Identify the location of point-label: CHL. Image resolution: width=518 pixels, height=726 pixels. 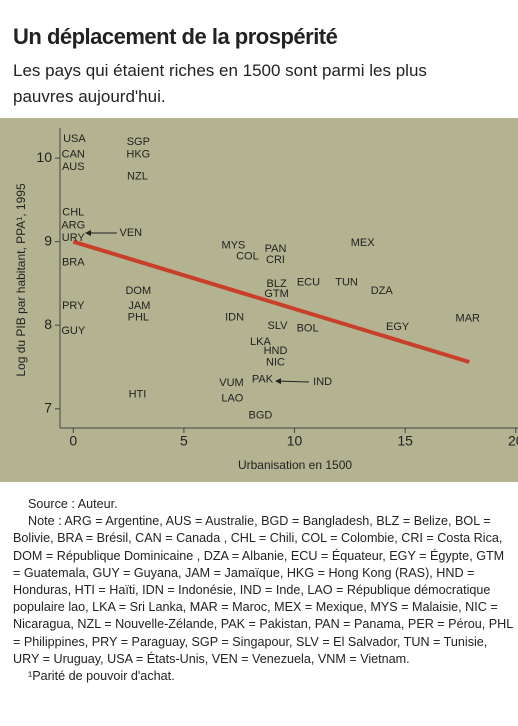
(73, 212).